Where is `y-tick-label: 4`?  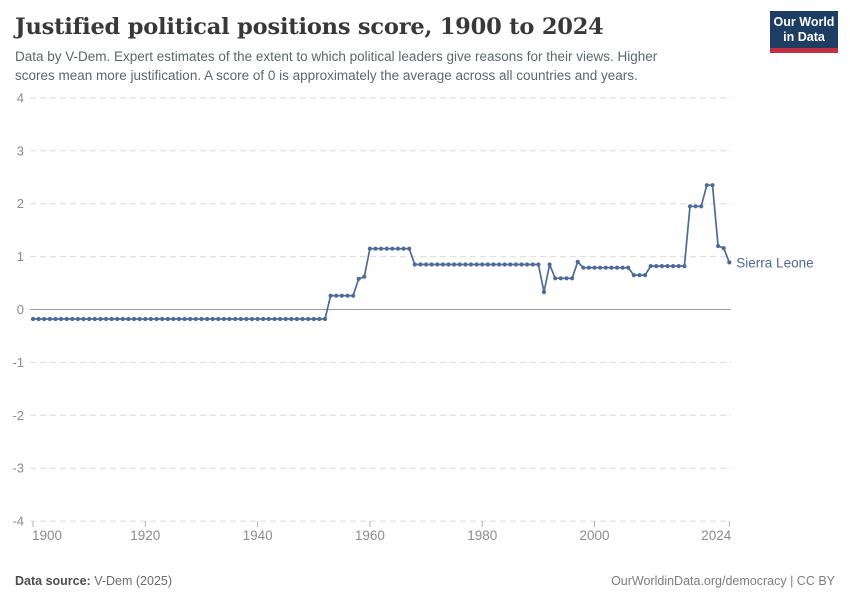 y-tick-label: 4 is located at coordinates (20, 98).